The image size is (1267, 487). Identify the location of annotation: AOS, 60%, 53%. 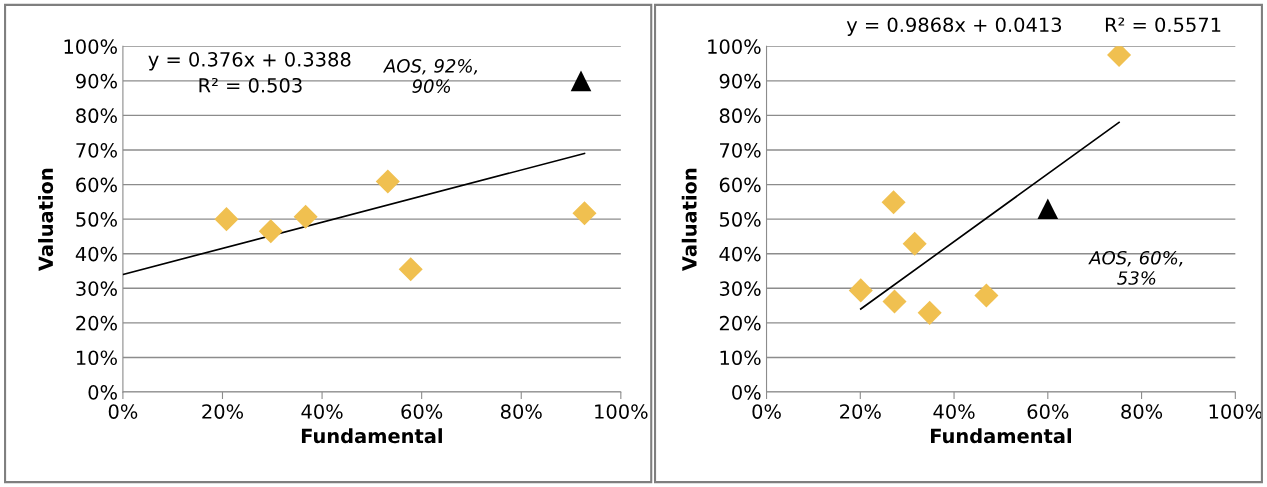
(1135, 267).